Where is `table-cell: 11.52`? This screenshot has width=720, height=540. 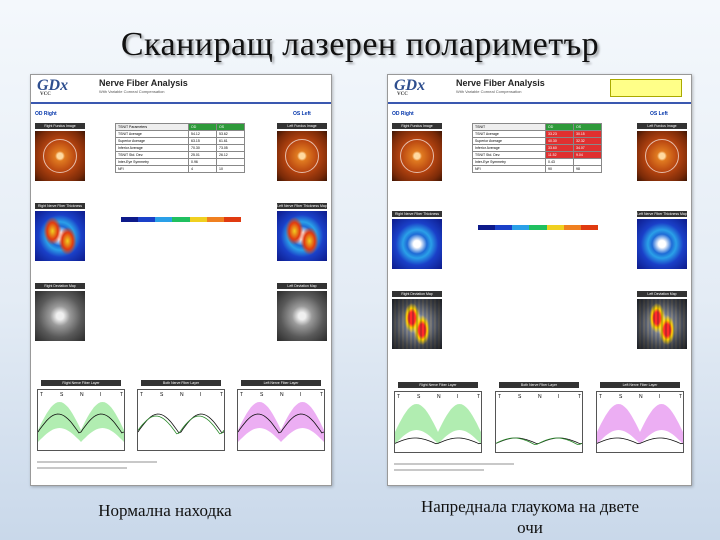 table-cell: 11.52 is located at coordinates (559, 155).